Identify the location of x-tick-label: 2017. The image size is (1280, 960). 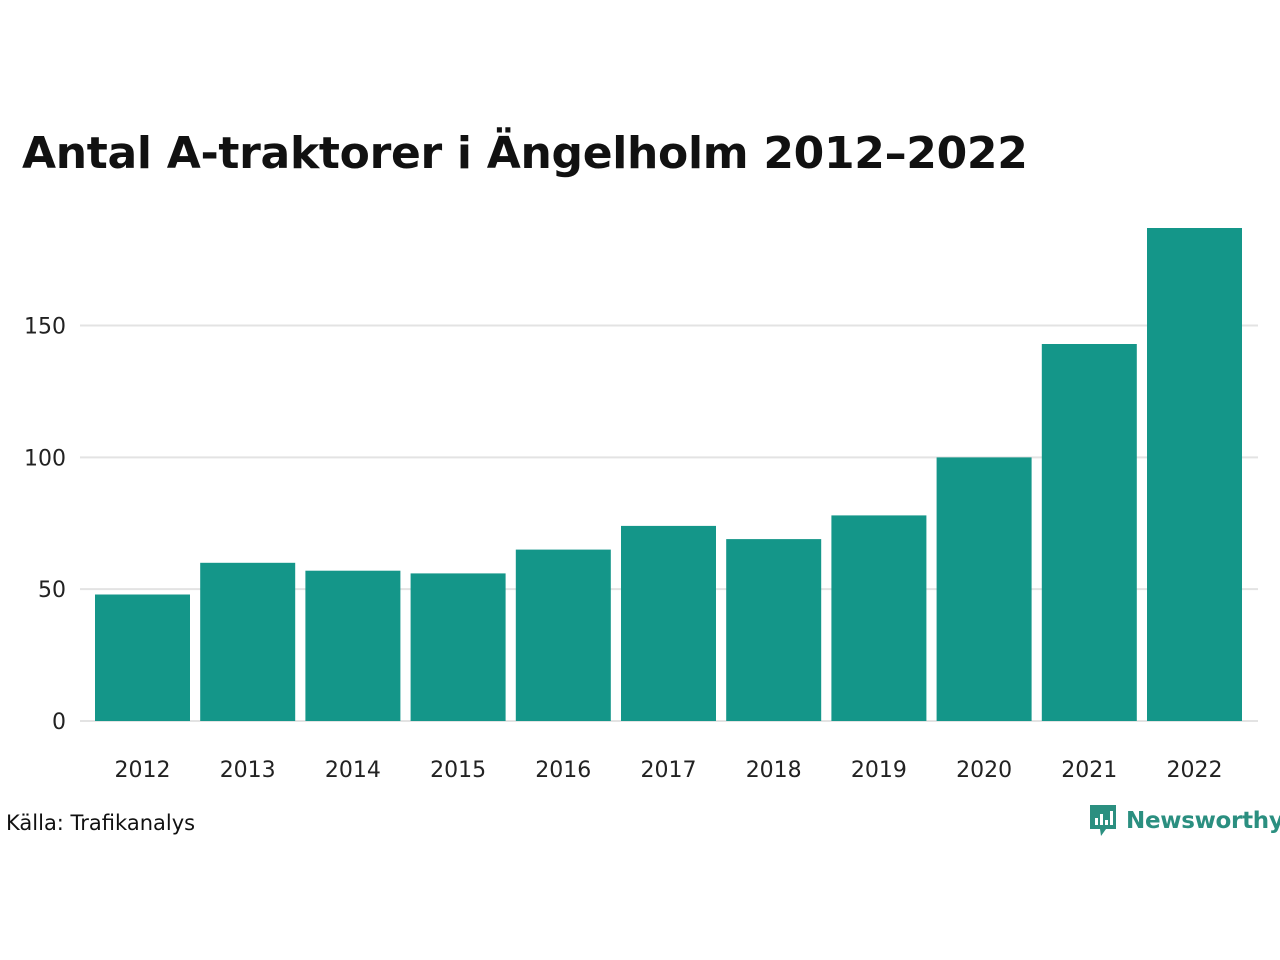
(669, 770).